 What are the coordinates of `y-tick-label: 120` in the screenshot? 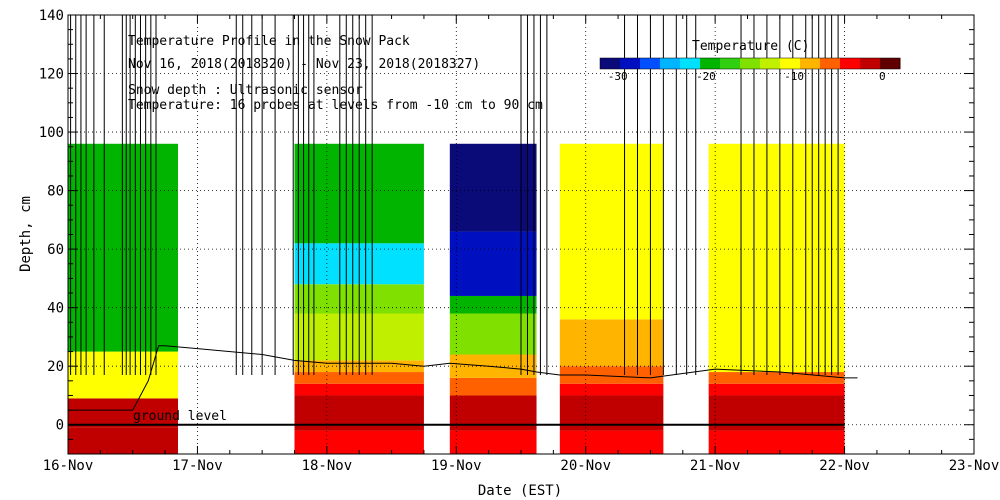 It's located at (51, 75).